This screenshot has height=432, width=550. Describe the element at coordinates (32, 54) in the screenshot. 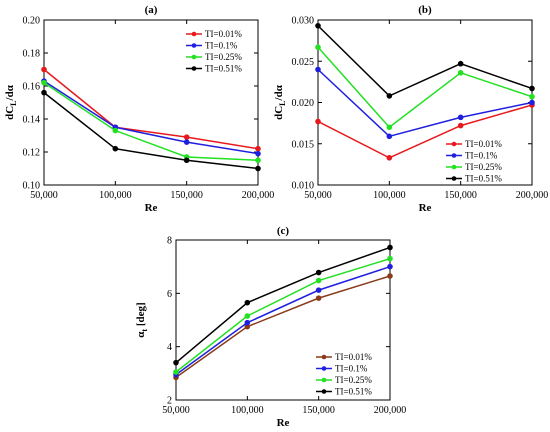

I see `y-tick-label: 0.18` at that location.